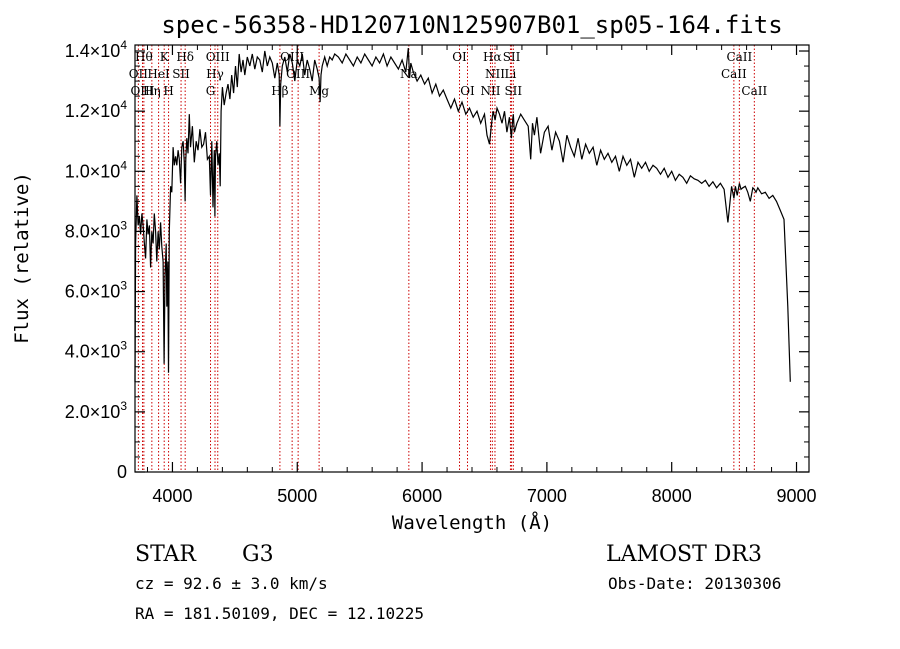  I want to click on y-tick-label-1: 2.0×10³, so click(96, 410).